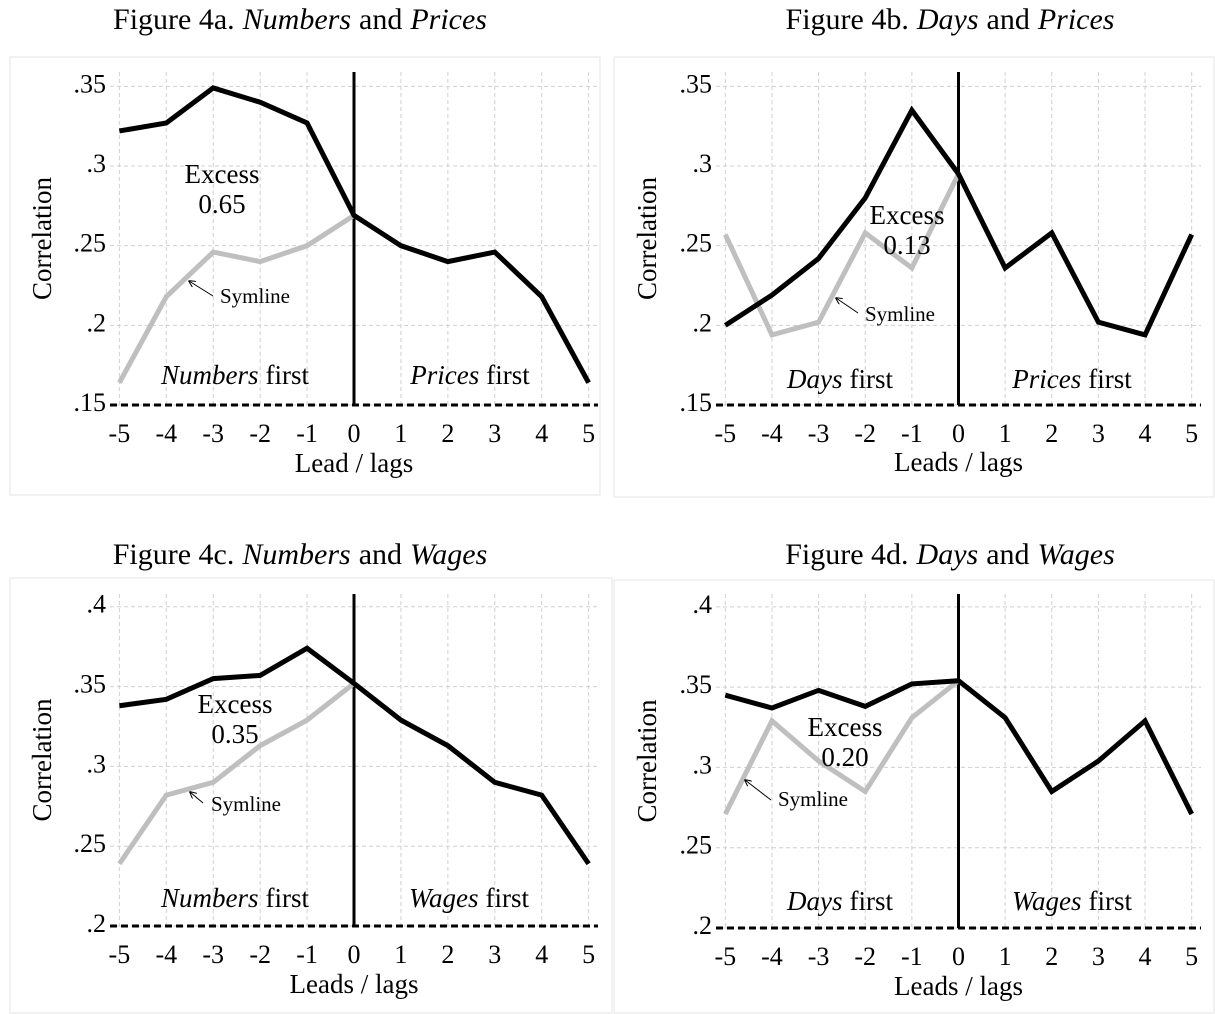 This screenshot has width=1215, height=1014. Describe the element at coordinates (847, 19) in the screenshot. I see `title-part: Figure 4b.` at that location.